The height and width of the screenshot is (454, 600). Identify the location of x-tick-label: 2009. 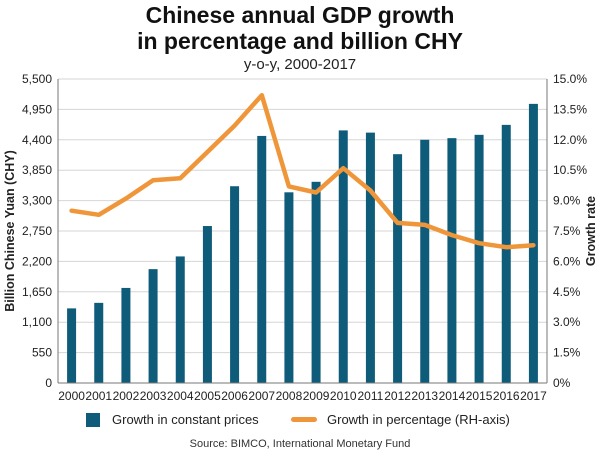
(316, 396).